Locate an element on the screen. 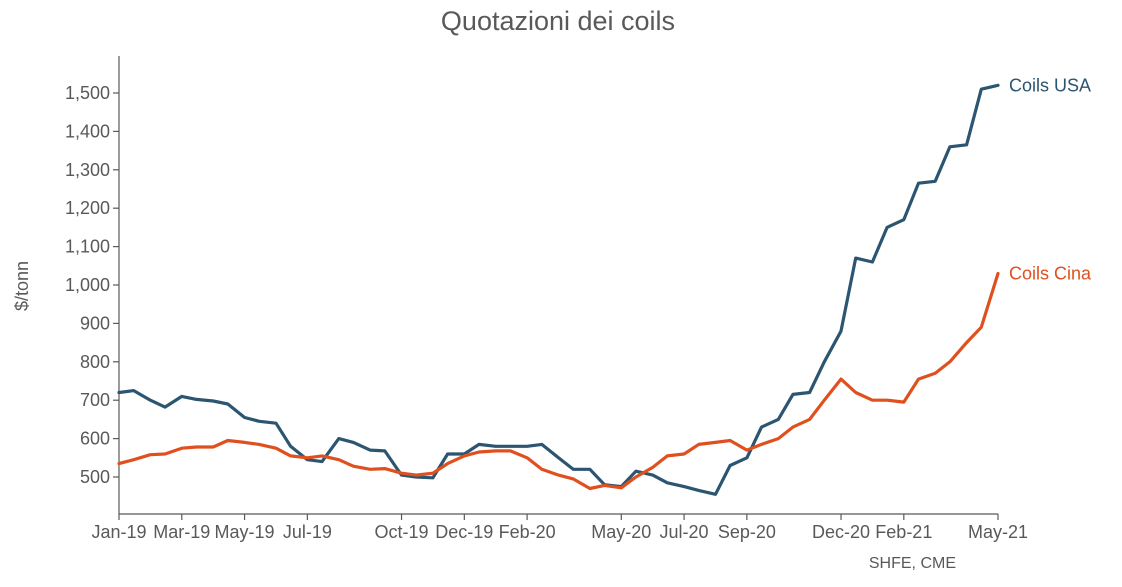  y-tick-label: 1,100 is located at coordinates (87, 247).